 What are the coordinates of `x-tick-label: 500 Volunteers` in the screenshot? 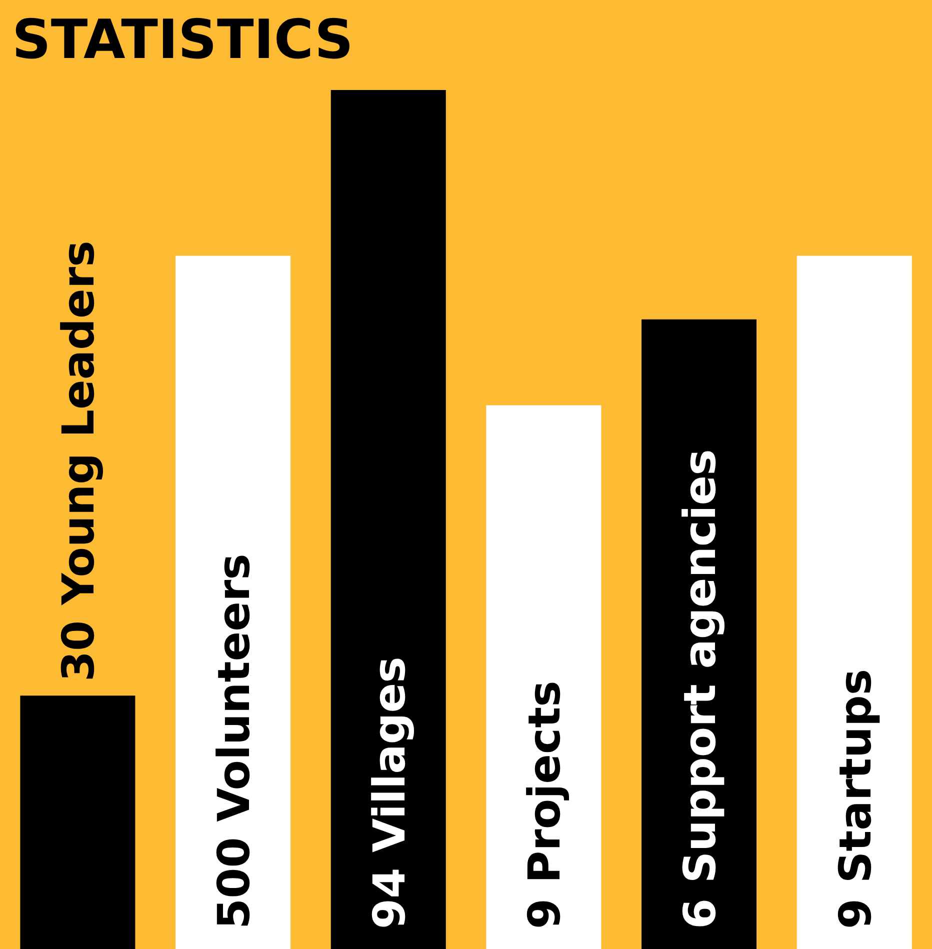 It's located at (234, 741).